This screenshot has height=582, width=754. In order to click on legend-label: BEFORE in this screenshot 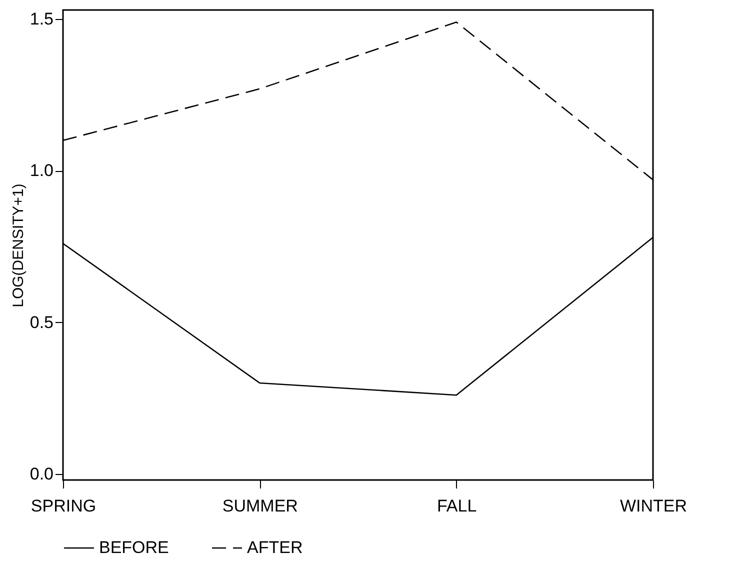, I will do `click(134, 547)`.